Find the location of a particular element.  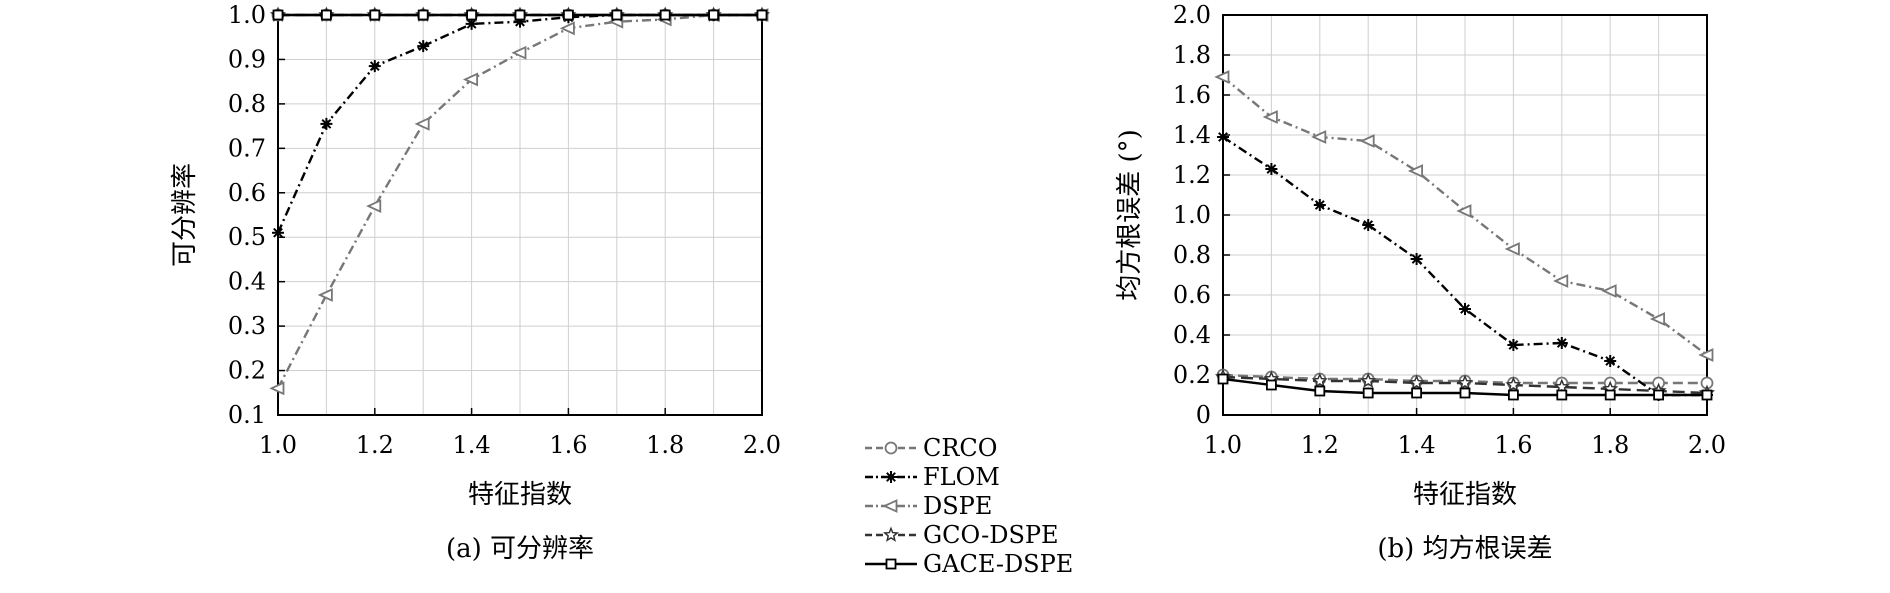

y-tick-label: 0.1 is located at coordinates (247, 415).